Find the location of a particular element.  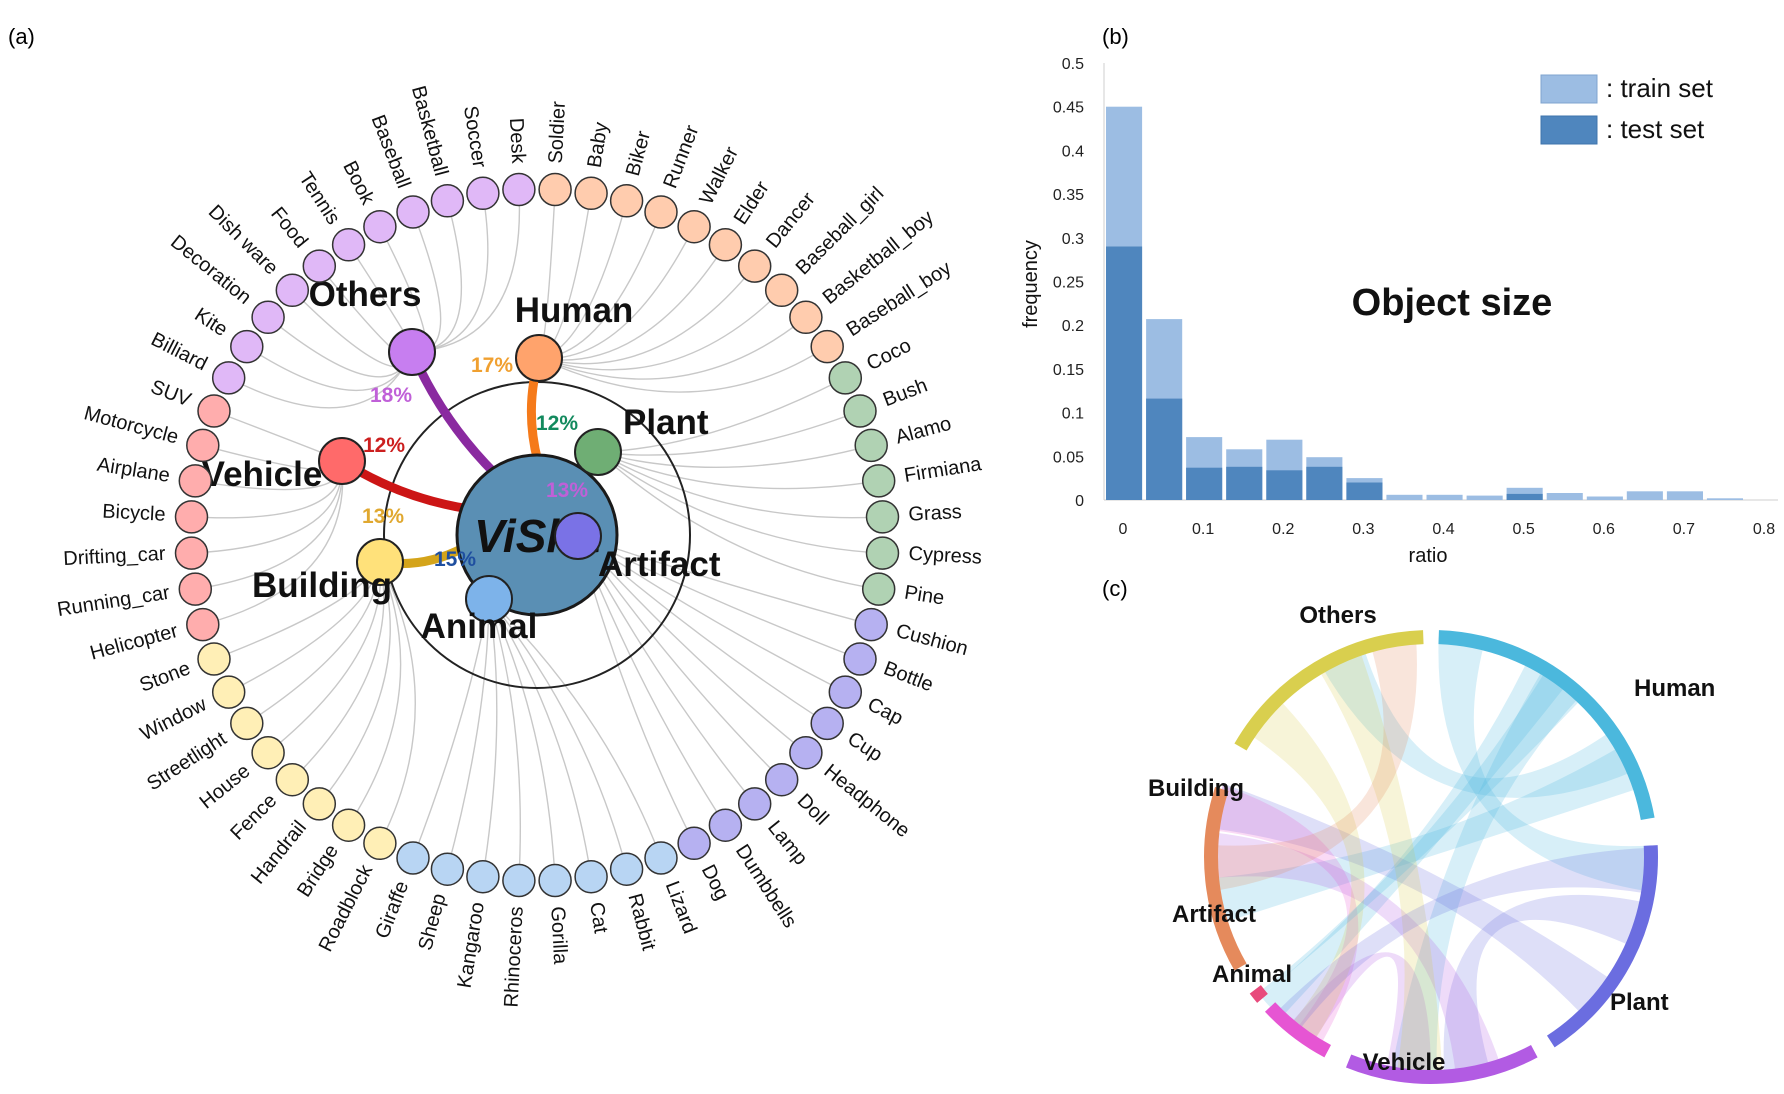

leaf-label-cypress: Cypress is located at coordinates (945, 556).